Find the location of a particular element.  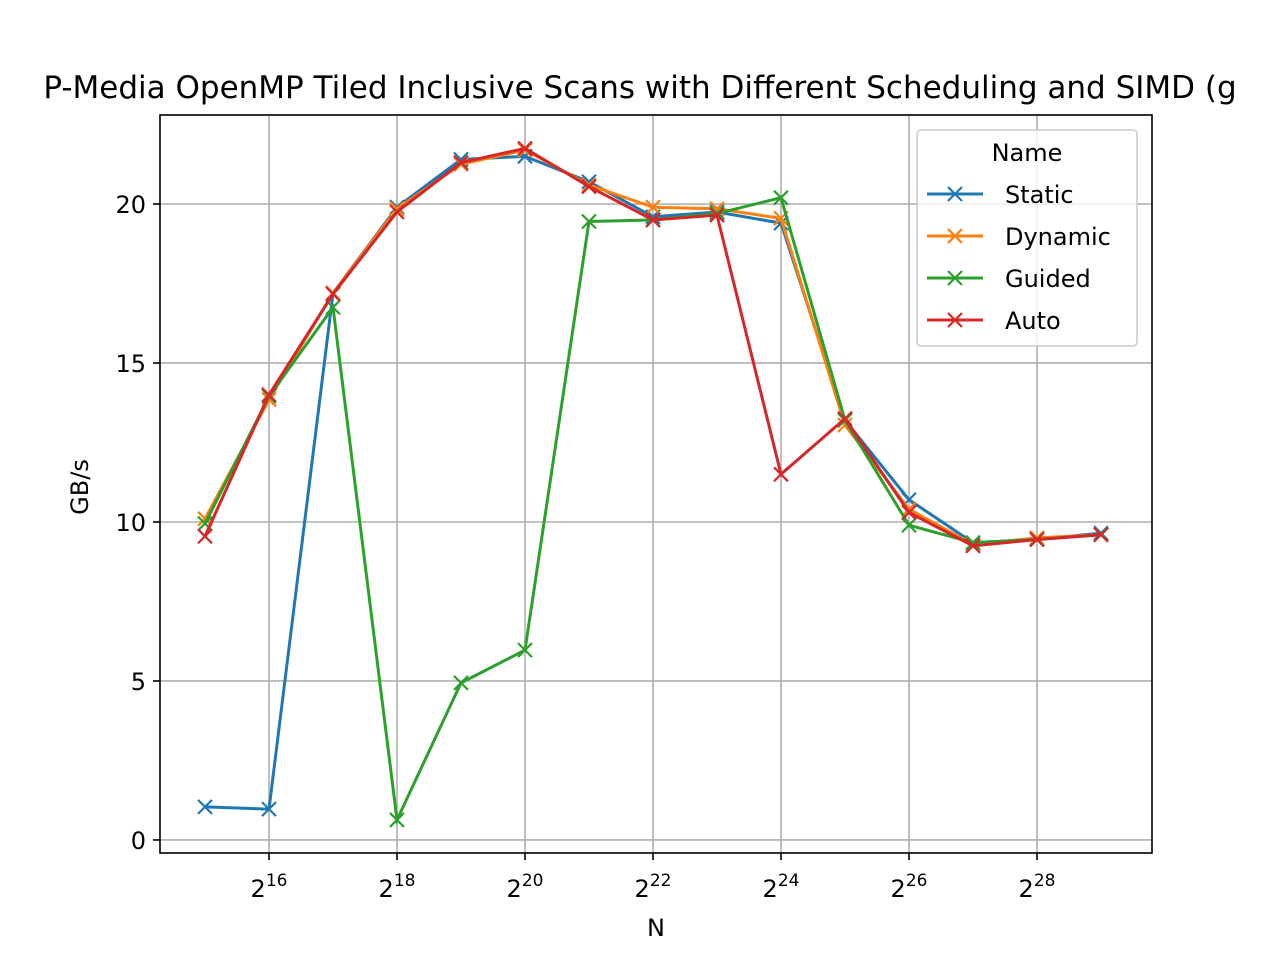

x-tick-label: 226 is located at coordinates (909, 887).